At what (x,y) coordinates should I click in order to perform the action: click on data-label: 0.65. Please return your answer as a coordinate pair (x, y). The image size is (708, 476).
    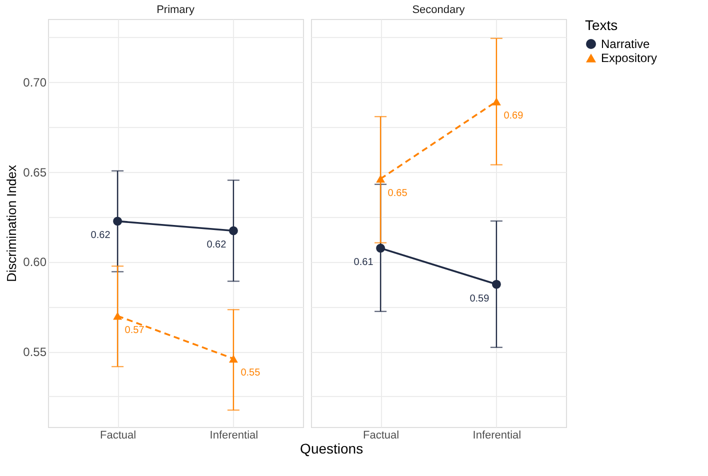
    Looking at the image, I should click on (398, 193).